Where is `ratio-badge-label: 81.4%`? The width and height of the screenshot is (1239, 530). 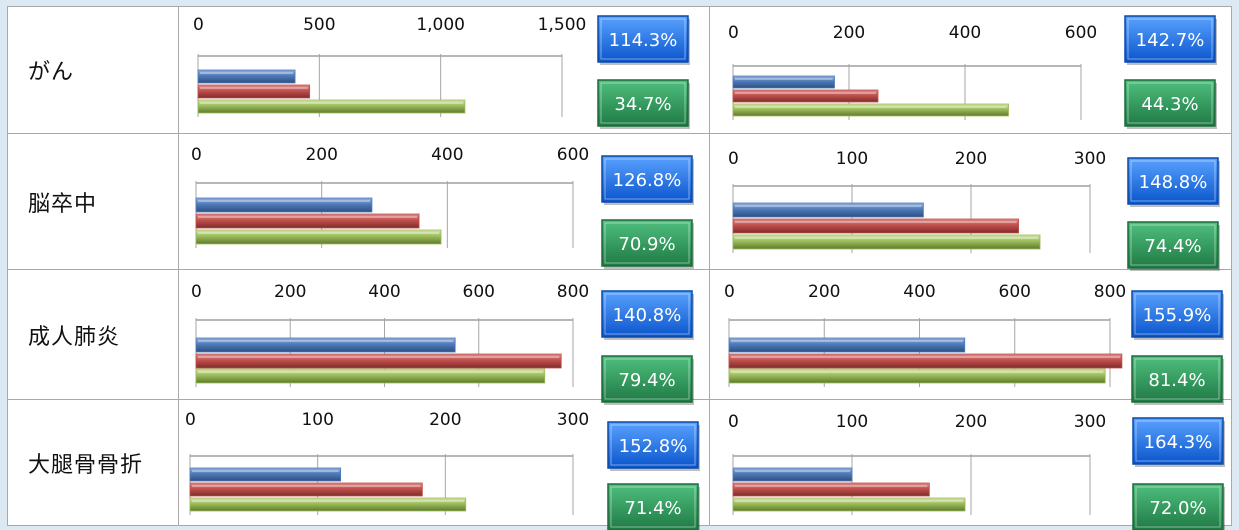
ratio-badge-label: 81.4% is located at coordinates (1176, 380).